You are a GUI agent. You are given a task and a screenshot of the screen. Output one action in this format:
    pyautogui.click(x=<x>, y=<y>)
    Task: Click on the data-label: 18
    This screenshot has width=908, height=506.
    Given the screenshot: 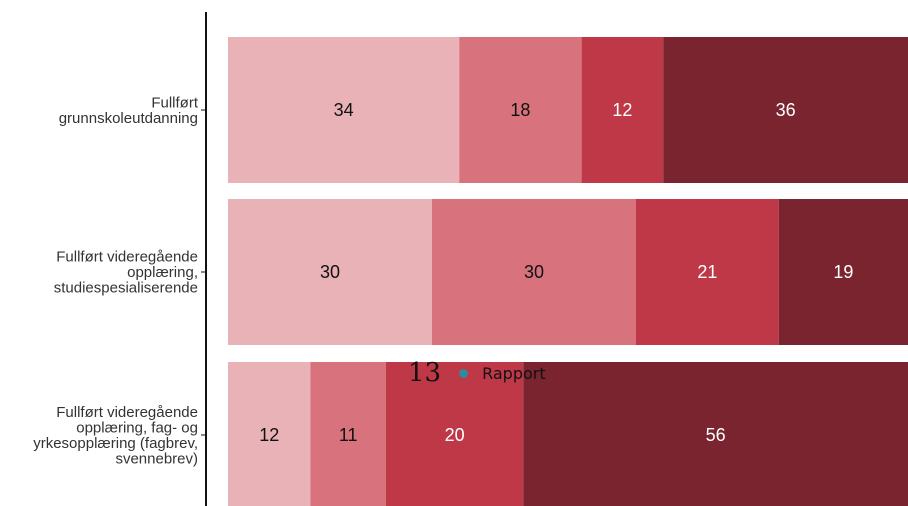 What is the action you would take?
    pyautogui.click(x=520, y=110)
    